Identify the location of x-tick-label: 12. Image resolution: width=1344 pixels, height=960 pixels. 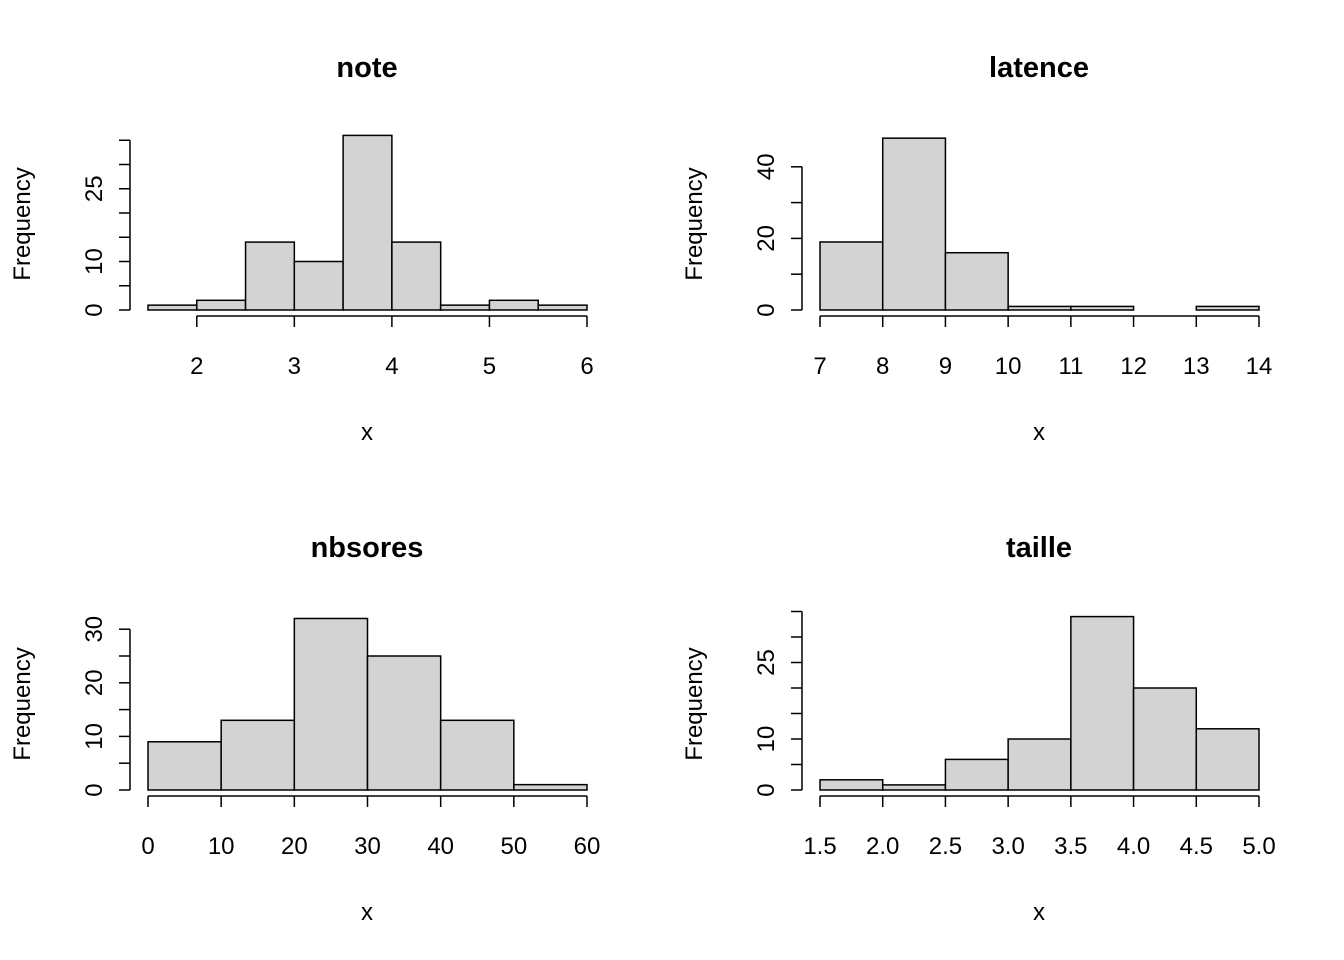
(1133, 366).